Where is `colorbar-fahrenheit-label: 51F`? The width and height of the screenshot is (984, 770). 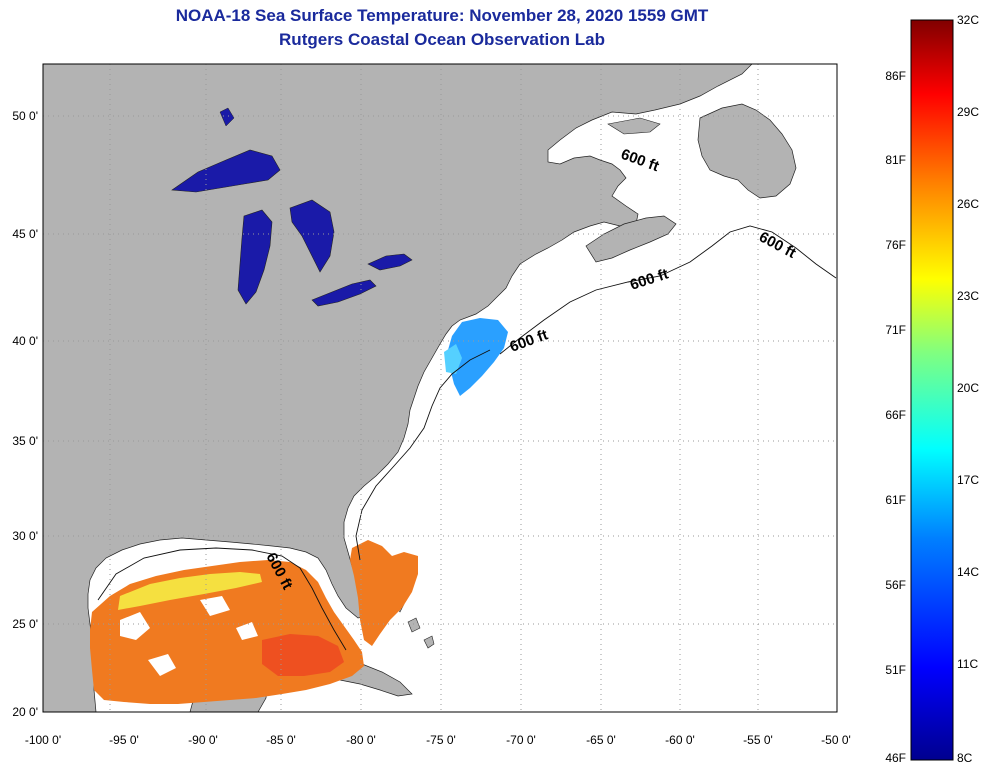 colorbar-fahrenheit-label: 51F is located at coordinates (895, 670).